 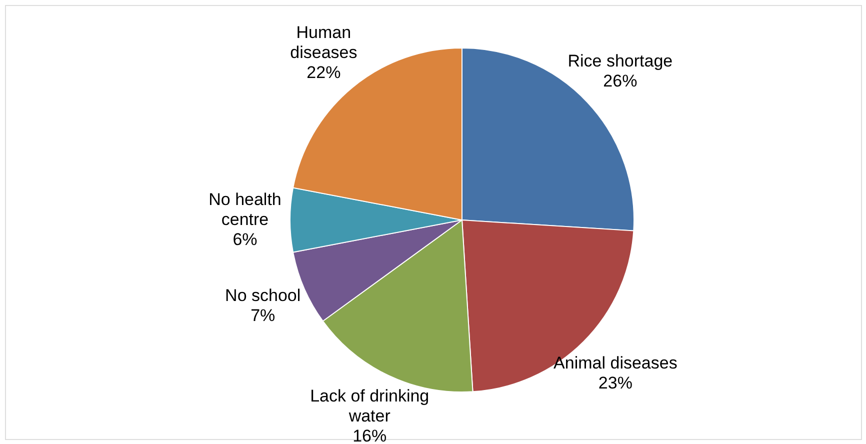 What do you see at coordinates (620, 80) in the screenshot?
I see `data-label: 26%` at bounding box center [620, 80].